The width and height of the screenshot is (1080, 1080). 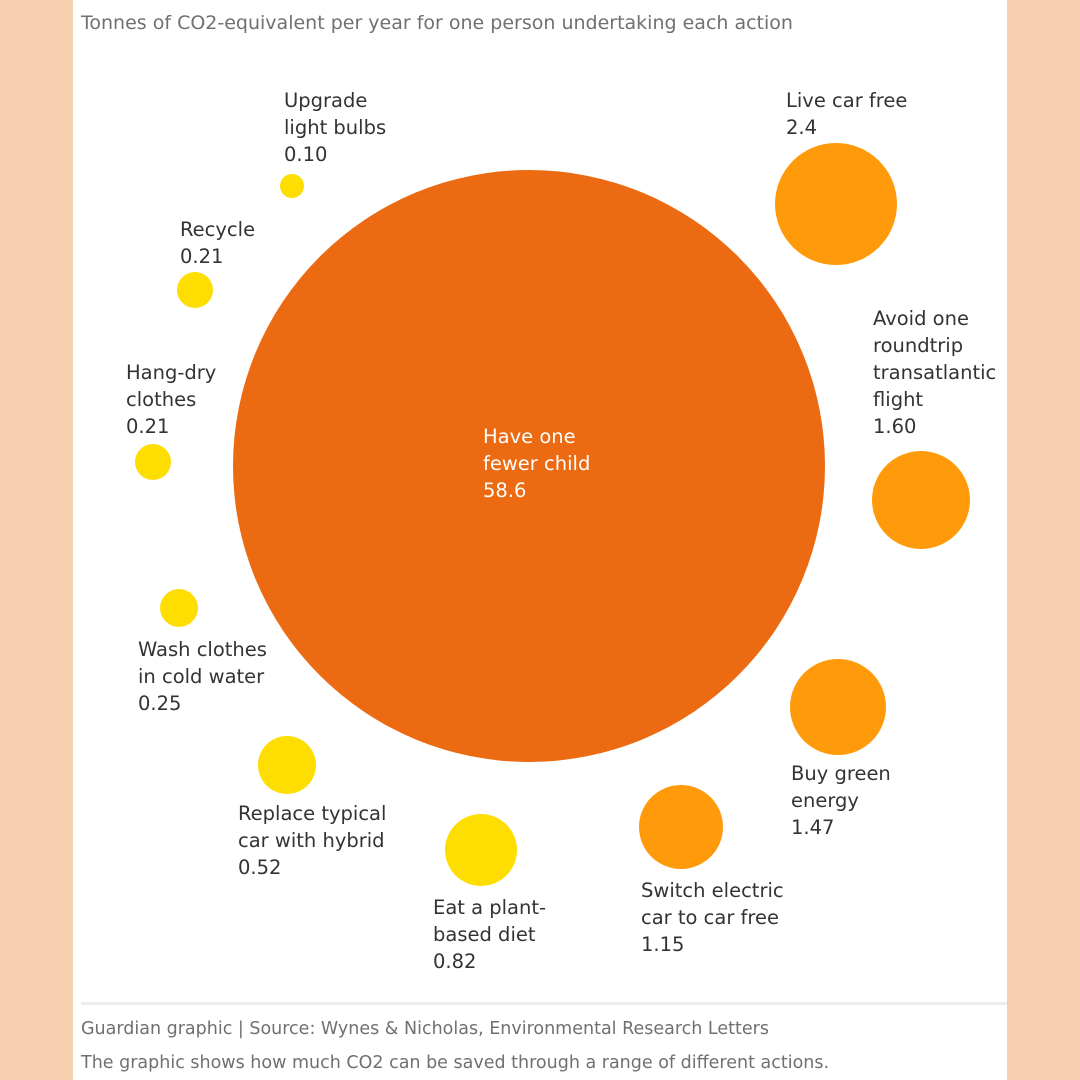 I want to click on bubble-label-line: Avoid one, so click(x=921, y=318).